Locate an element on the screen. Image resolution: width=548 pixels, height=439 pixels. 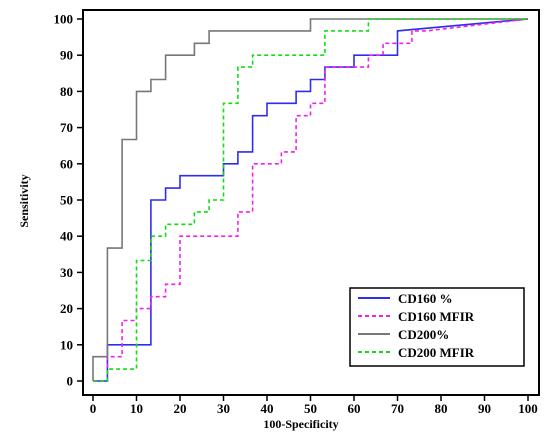
x-tick-label: 90 is located at coordinates (484, 408).